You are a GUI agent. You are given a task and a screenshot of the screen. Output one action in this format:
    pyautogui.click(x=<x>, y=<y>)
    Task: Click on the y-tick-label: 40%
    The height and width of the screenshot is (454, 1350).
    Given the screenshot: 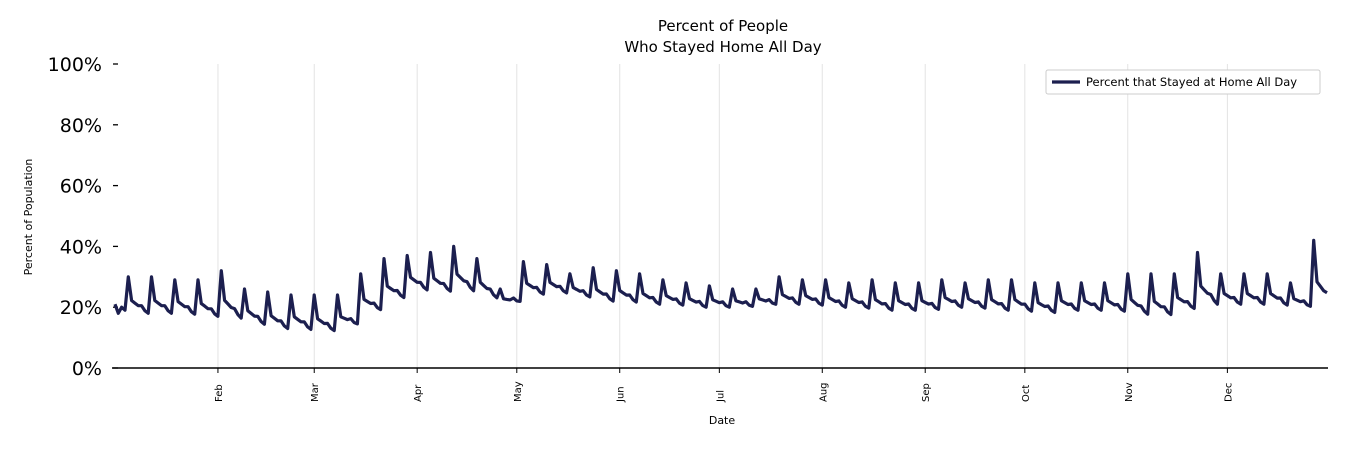 What is the action you would take?
    pyautogui.click(x=81, y=247)
    